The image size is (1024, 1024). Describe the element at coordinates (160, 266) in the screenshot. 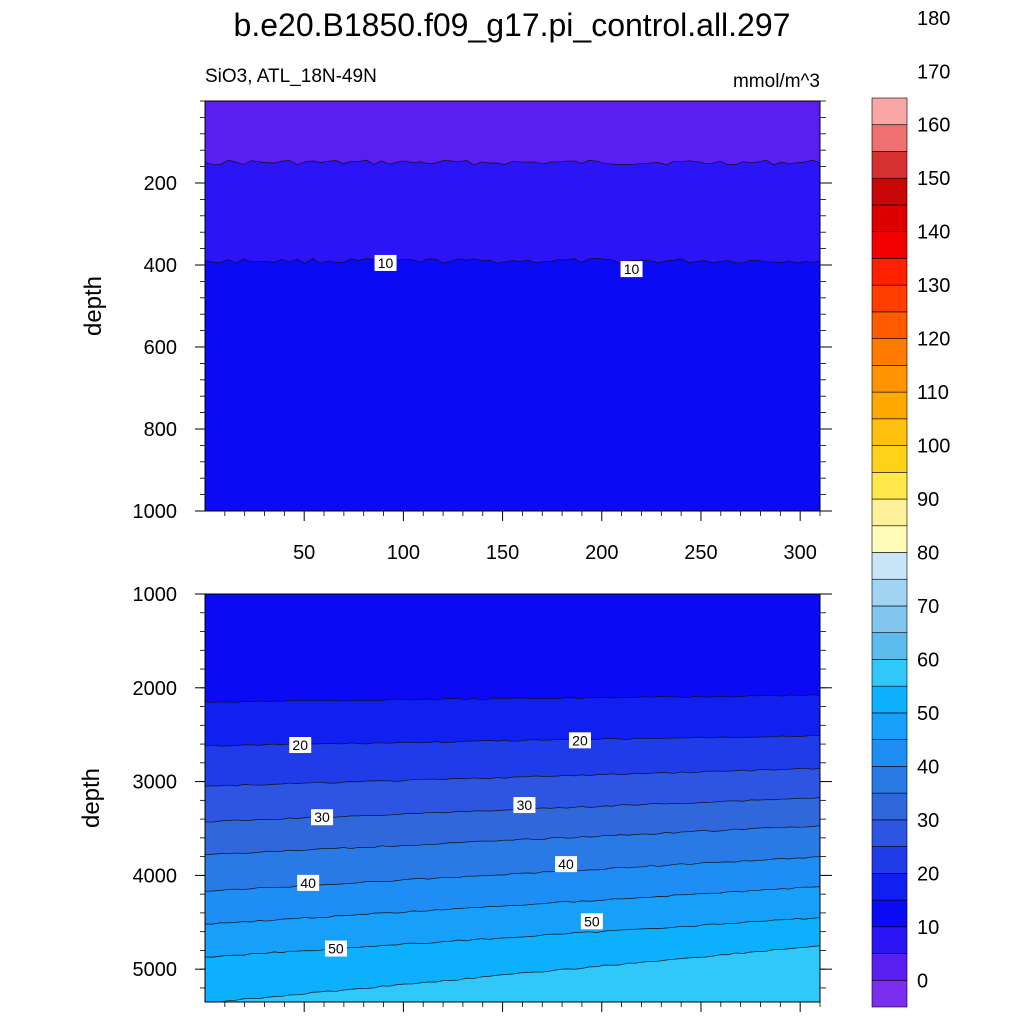

I see `y-tick-label: 400` at that location.